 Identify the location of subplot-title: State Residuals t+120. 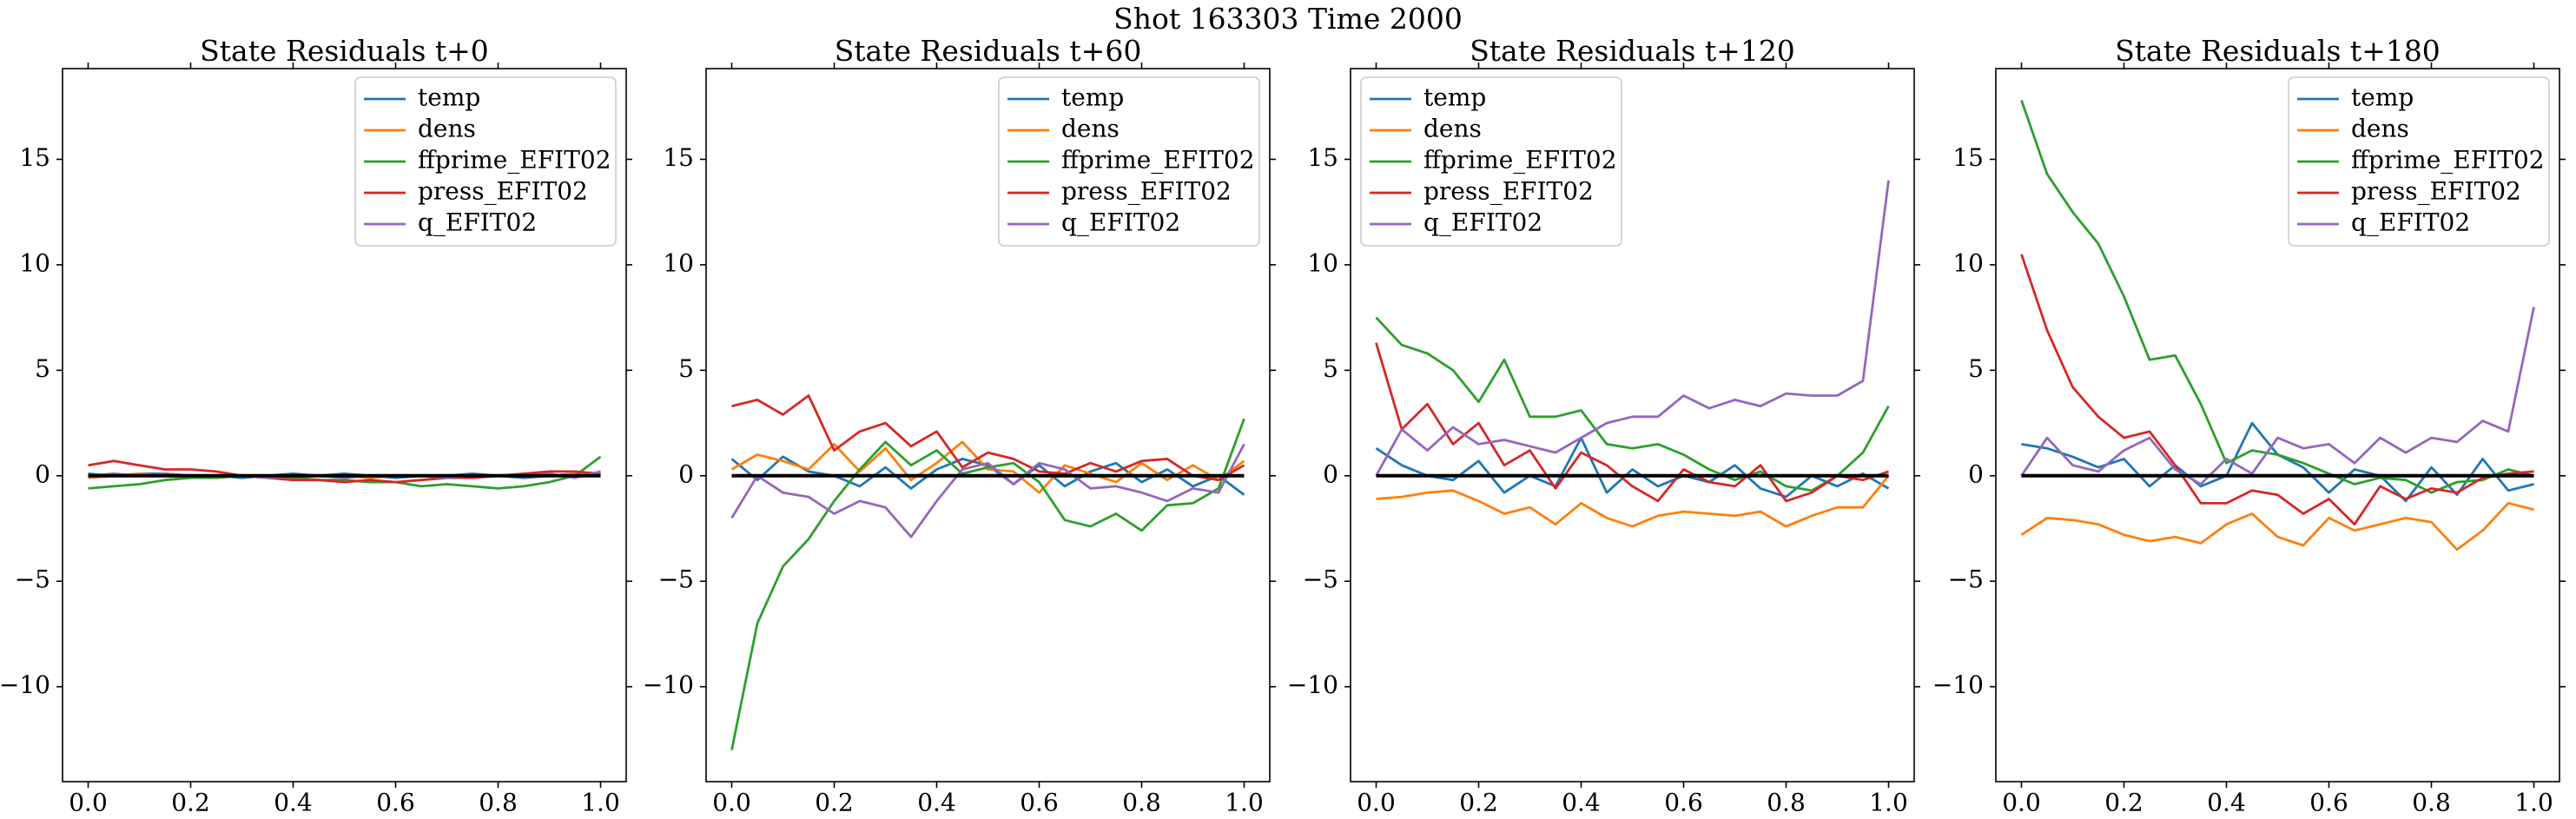
(1632, 51).